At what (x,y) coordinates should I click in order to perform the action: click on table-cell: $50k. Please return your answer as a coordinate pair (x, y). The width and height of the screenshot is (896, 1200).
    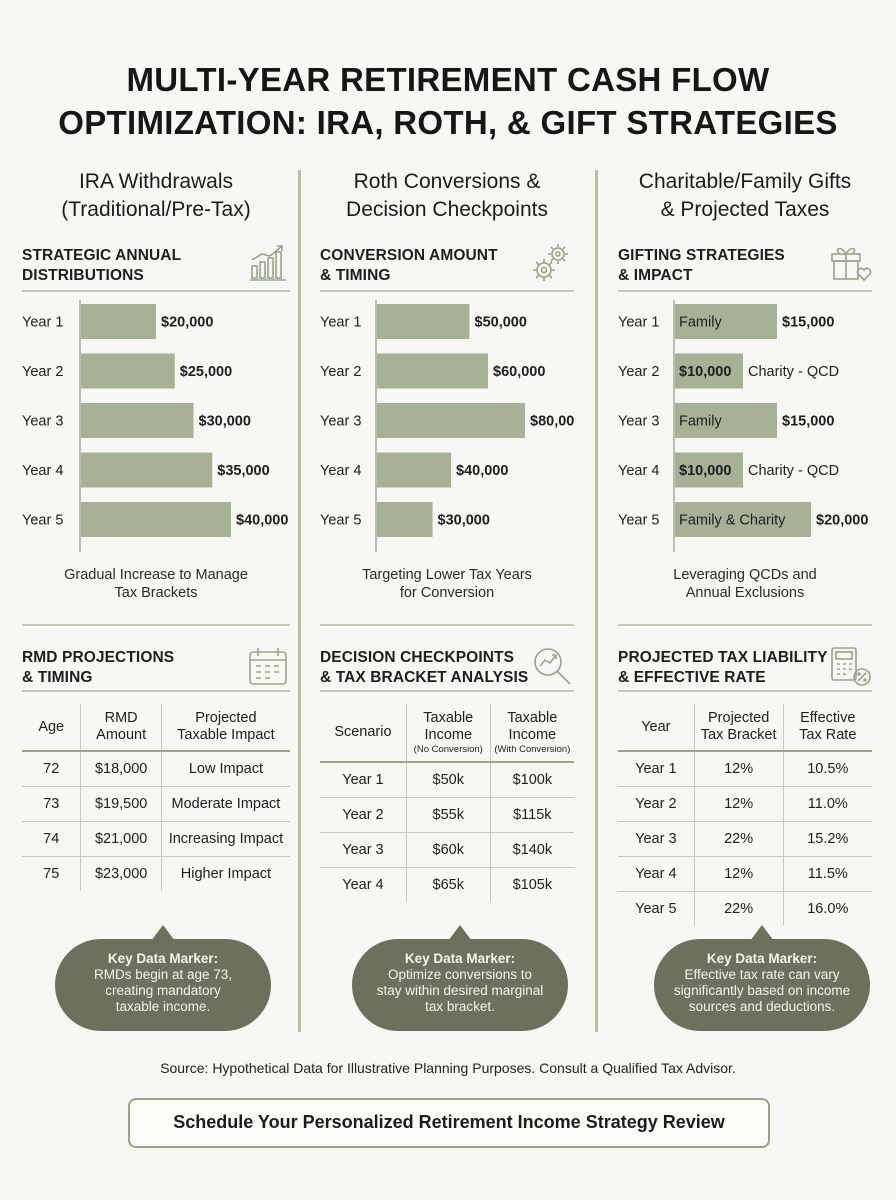
    Looking at the image, I should click on (448, 779).